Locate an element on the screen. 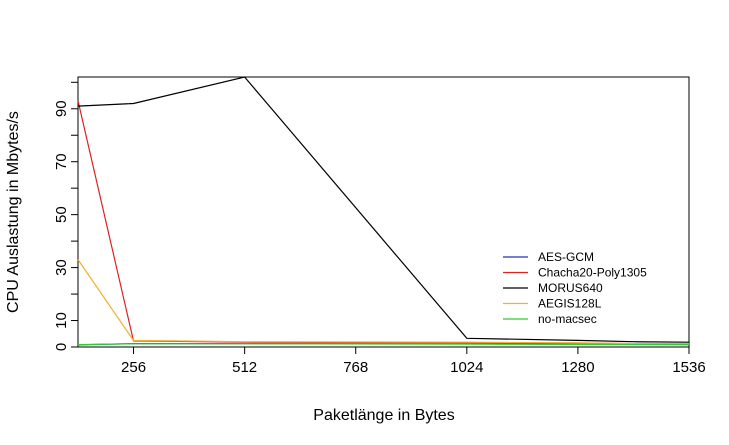 The width and height of the screenshot is (729, 445). y-axis: 0 10 30 50 70 90 is located at coordinates (65, 216).